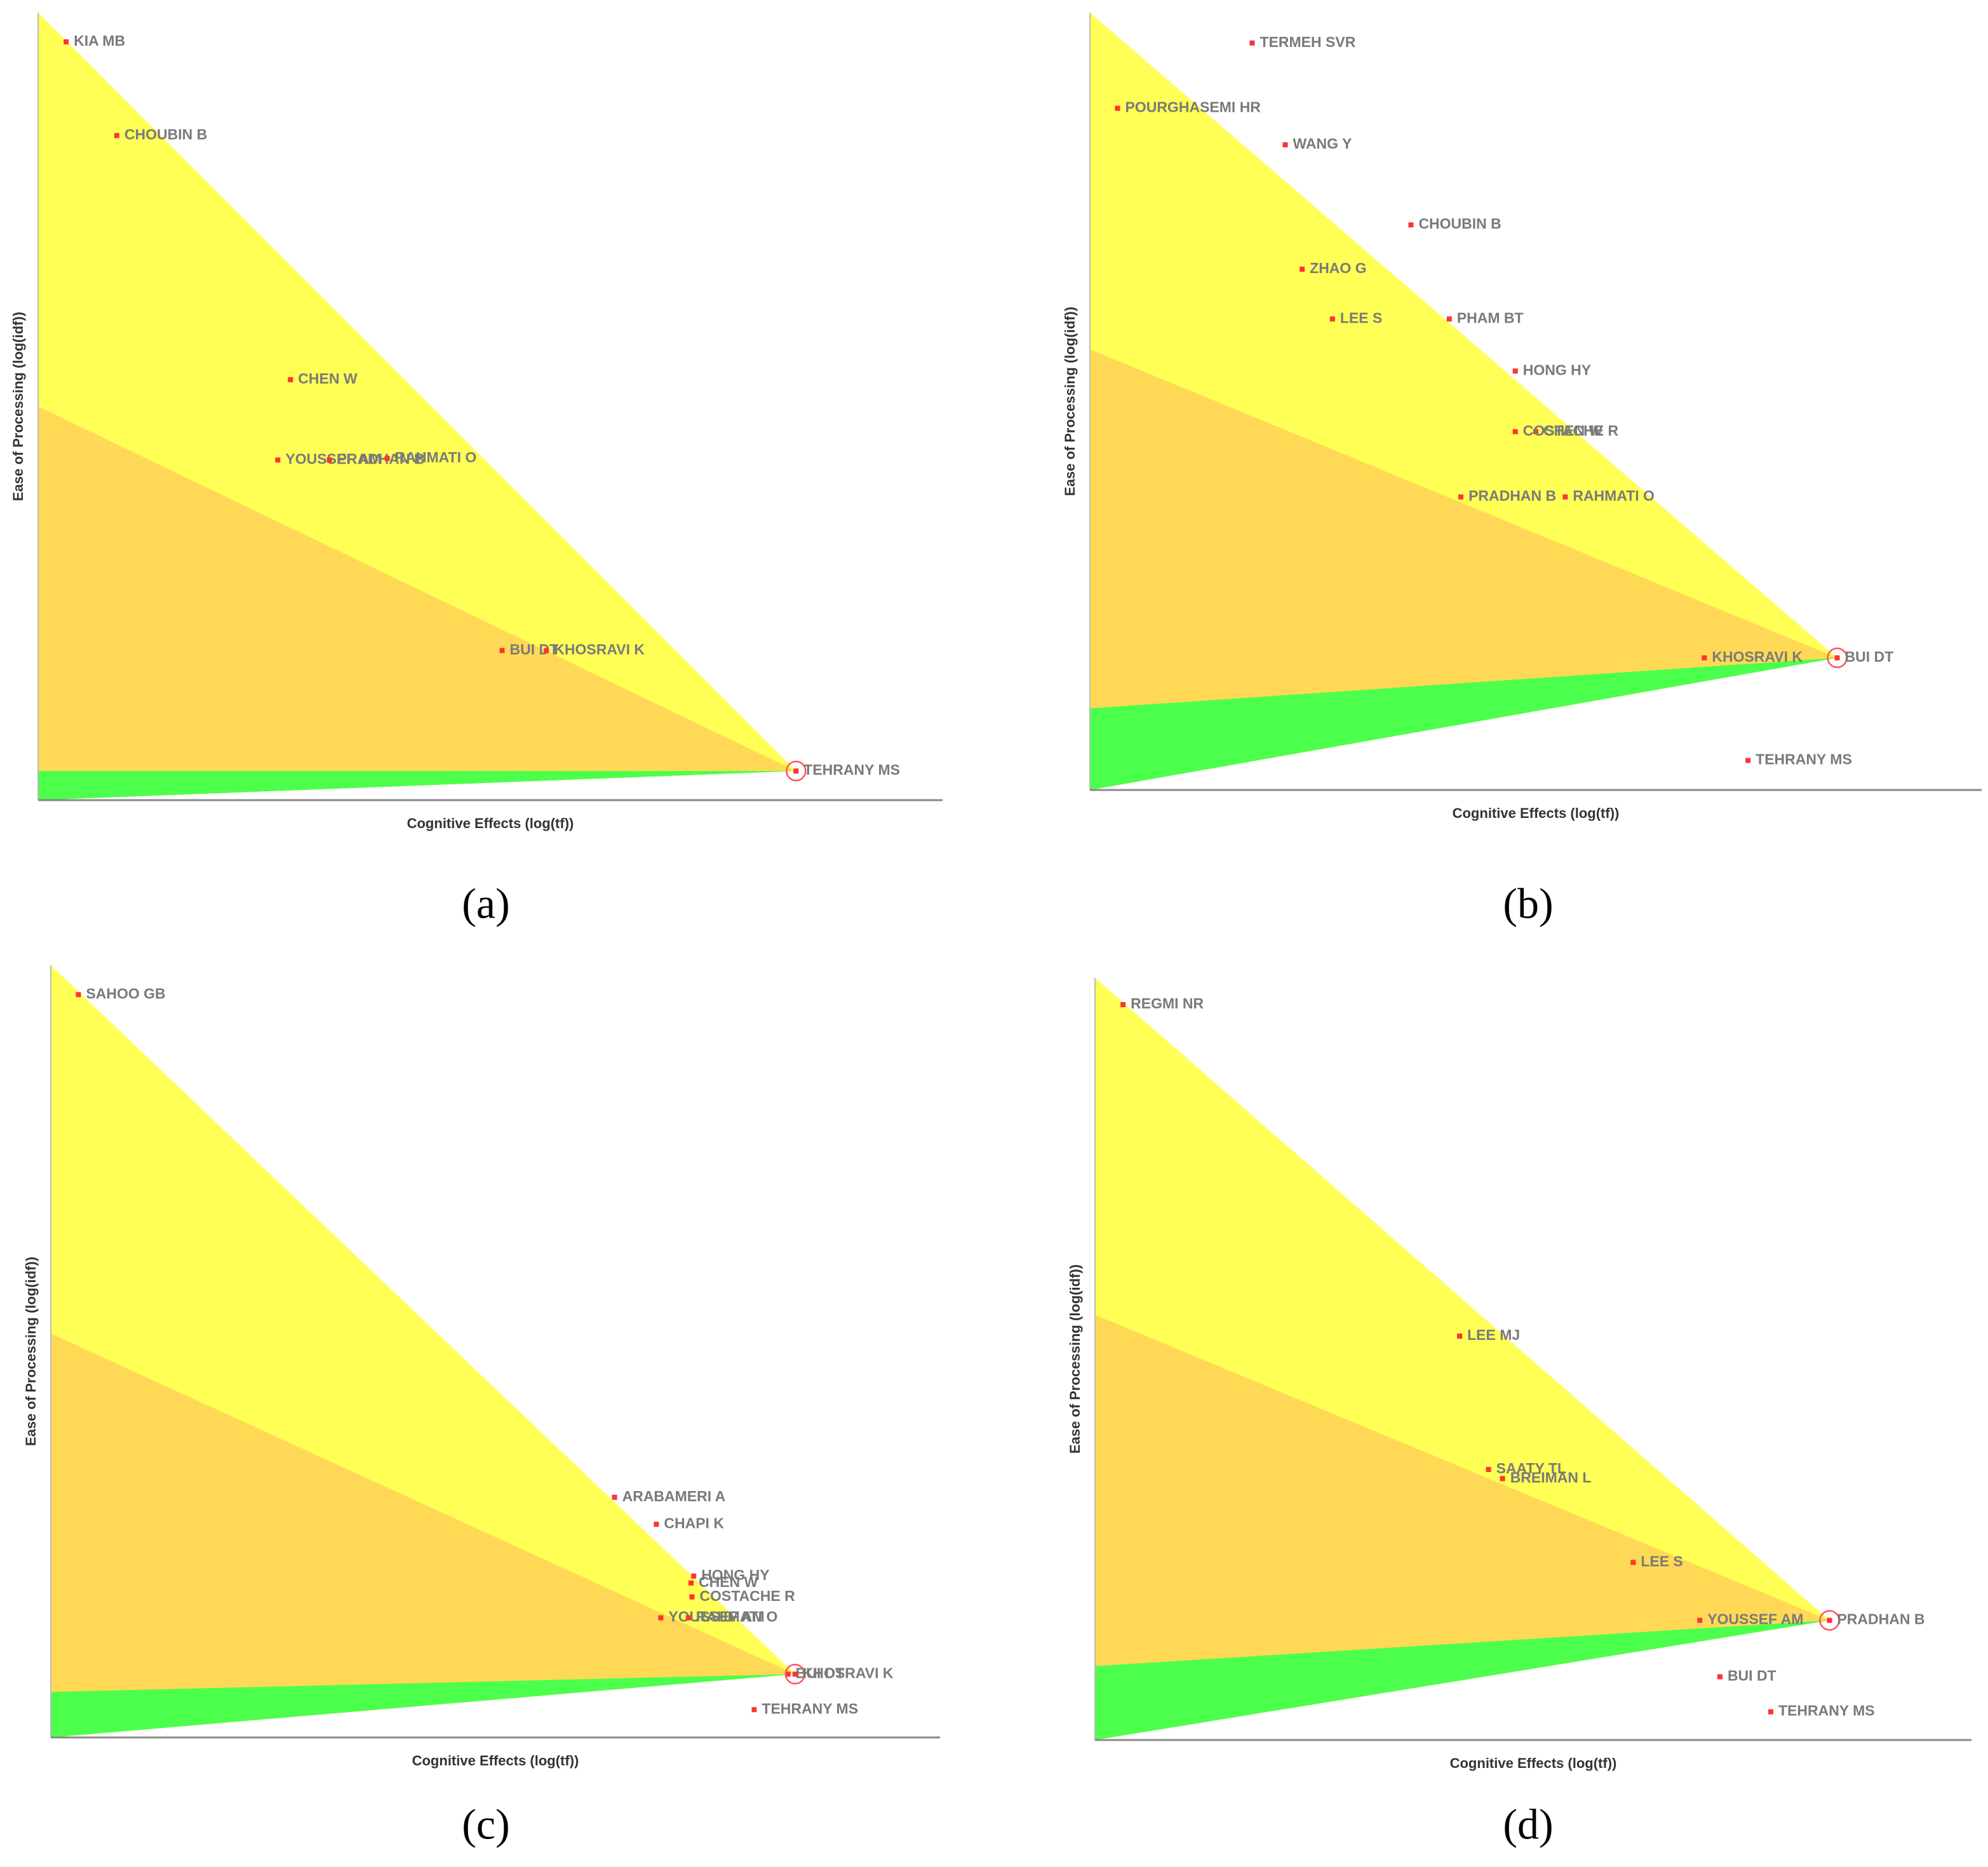 The width and height of the screenshot is (1988, 1867). What do you see at coordinates (1308, 42) in the screenshot?
I see `point-label: TERMEH SVR` at bounding box center [1308, 42].